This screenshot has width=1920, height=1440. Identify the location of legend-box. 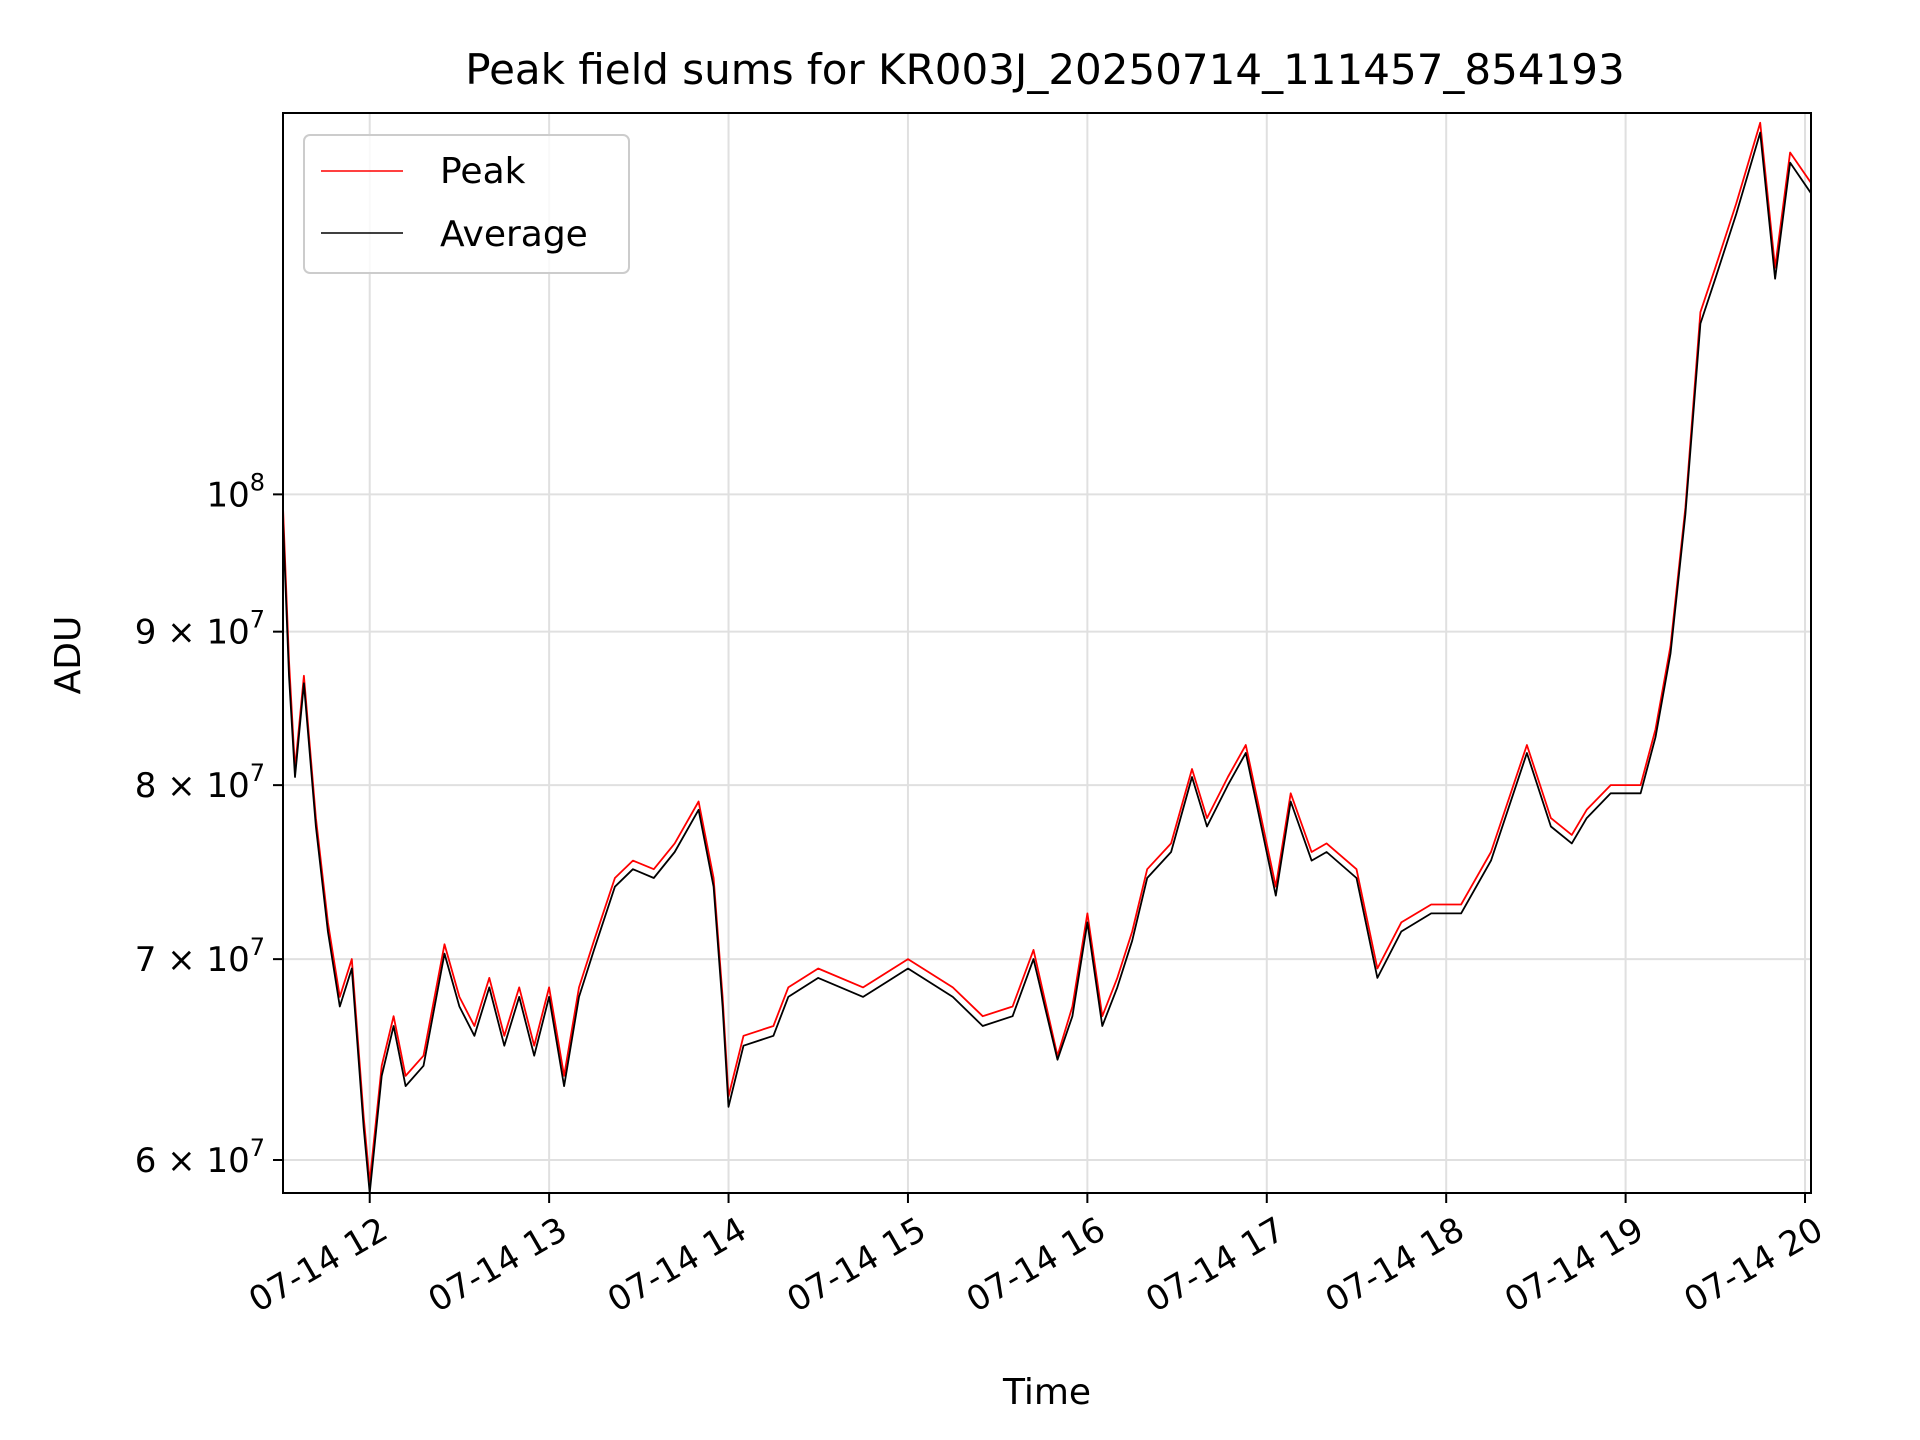
(466, 204).